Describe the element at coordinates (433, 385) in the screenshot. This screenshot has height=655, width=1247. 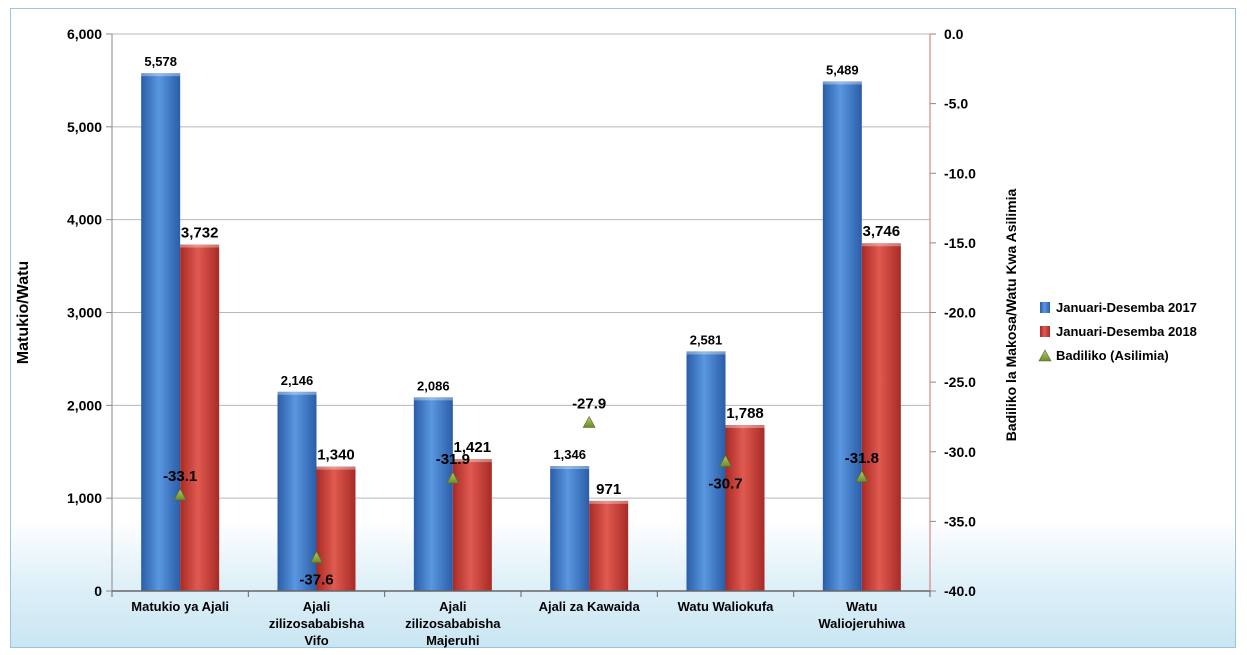
I see `bar-value-label: 2,086` at that location.